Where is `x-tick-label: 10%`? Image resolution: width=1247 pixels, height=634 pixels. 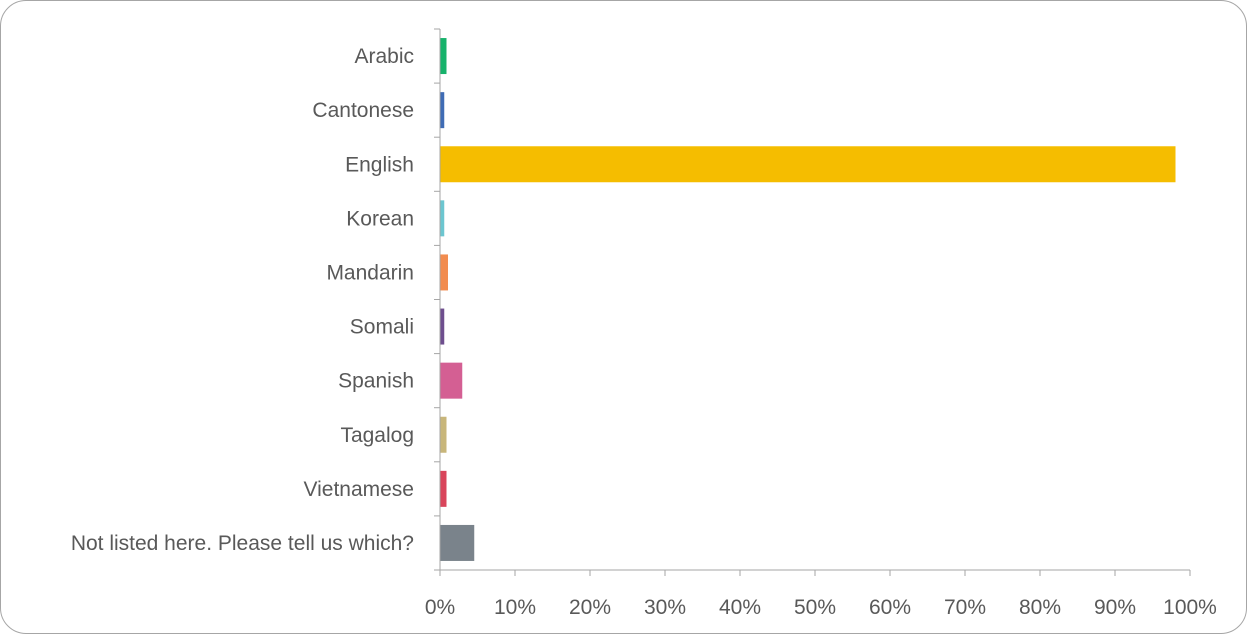
x-tick-label: 10% is located at coordinates (515, 607).